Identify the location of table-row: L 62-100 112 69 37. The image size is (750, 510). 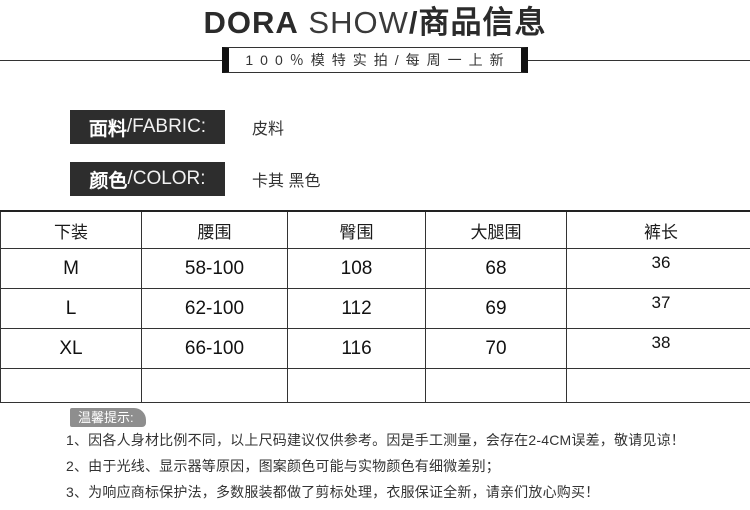
(375, 308).